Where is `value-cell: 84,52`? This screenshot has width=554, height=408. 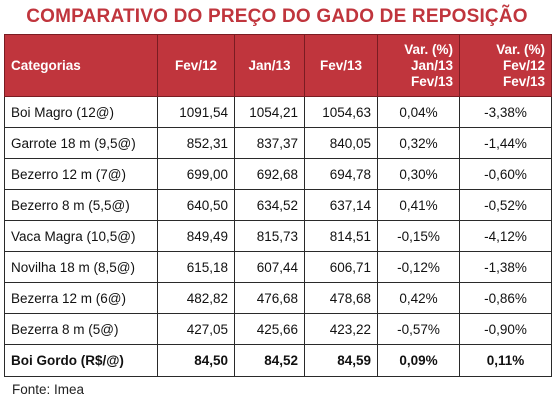
value-cell: 84,52 is located at coordinates (269, 360).